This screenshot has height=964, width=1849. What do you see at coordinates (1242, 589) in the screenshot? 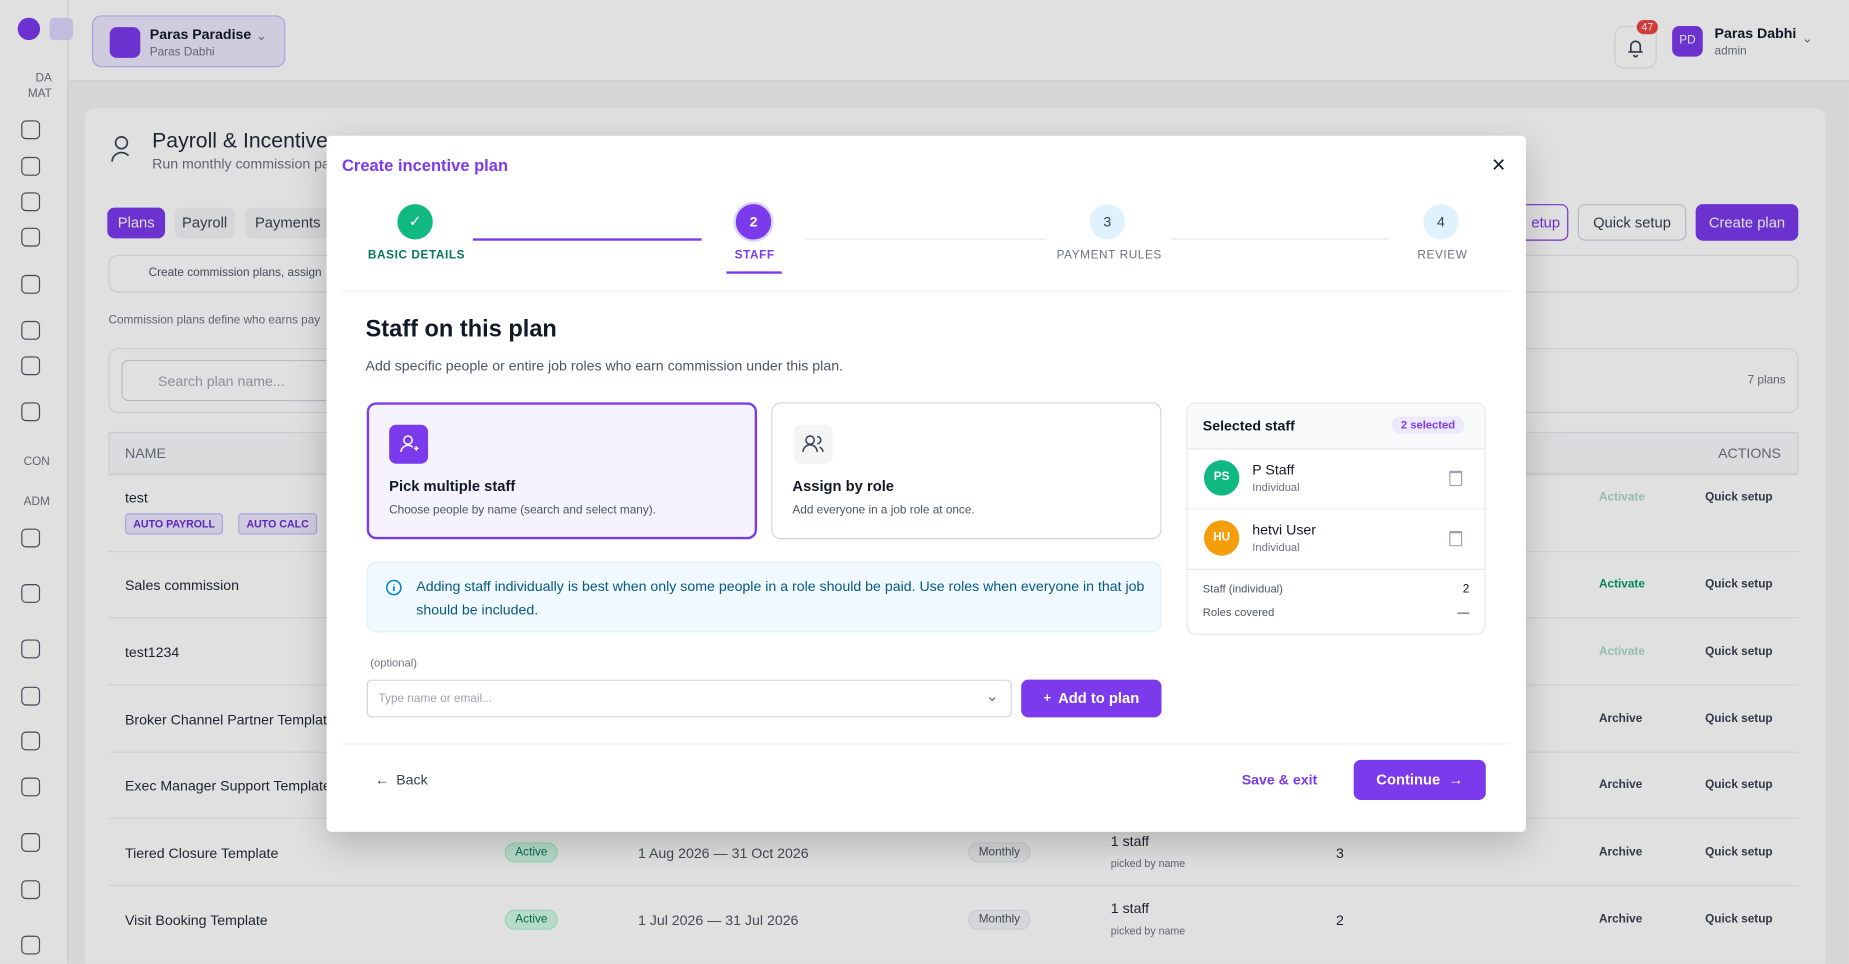
I see `summary-label: Staff (individual)` at bounding box center [1242, 589].